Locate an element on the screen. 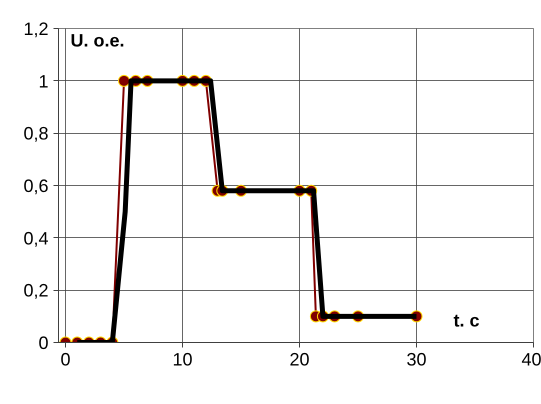  x-tick-label: 20 is located at coordinates (300, 360).